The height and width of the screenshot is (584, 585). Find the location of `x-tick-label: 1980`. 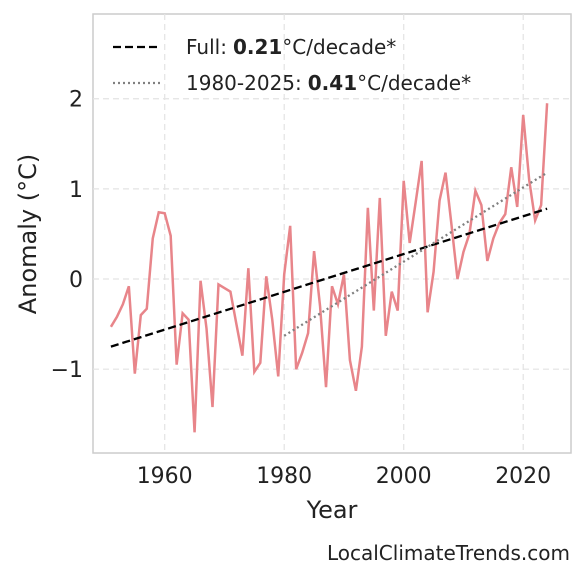

x-tick-label: 1980 is located at coordinates (284, 476).